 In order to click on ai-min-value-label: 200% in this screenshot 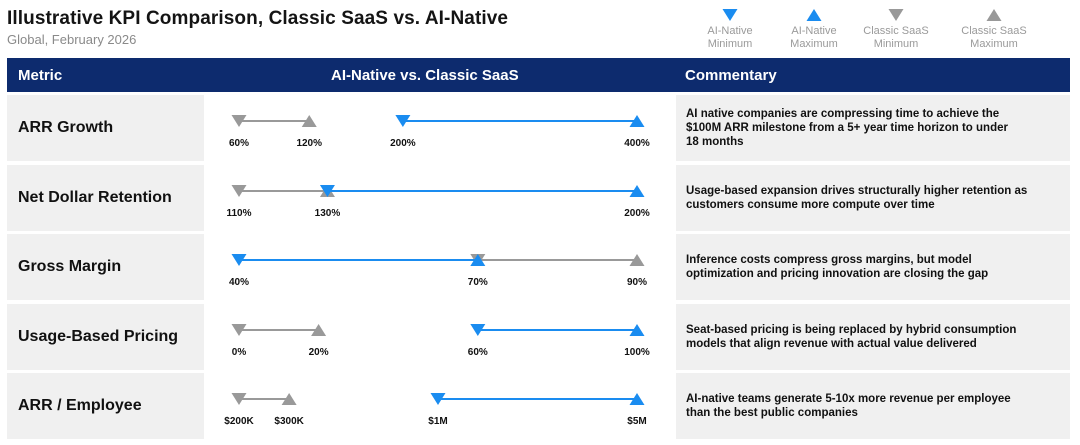, I will do `click(403, 143)`.